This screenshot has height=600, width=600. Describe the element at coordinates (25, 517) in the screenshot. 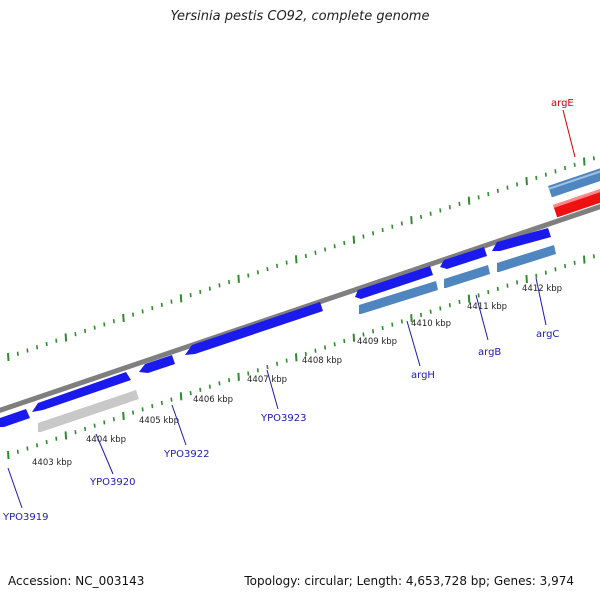

I see `gene-label-YPO3919: YPO3919` at that location.